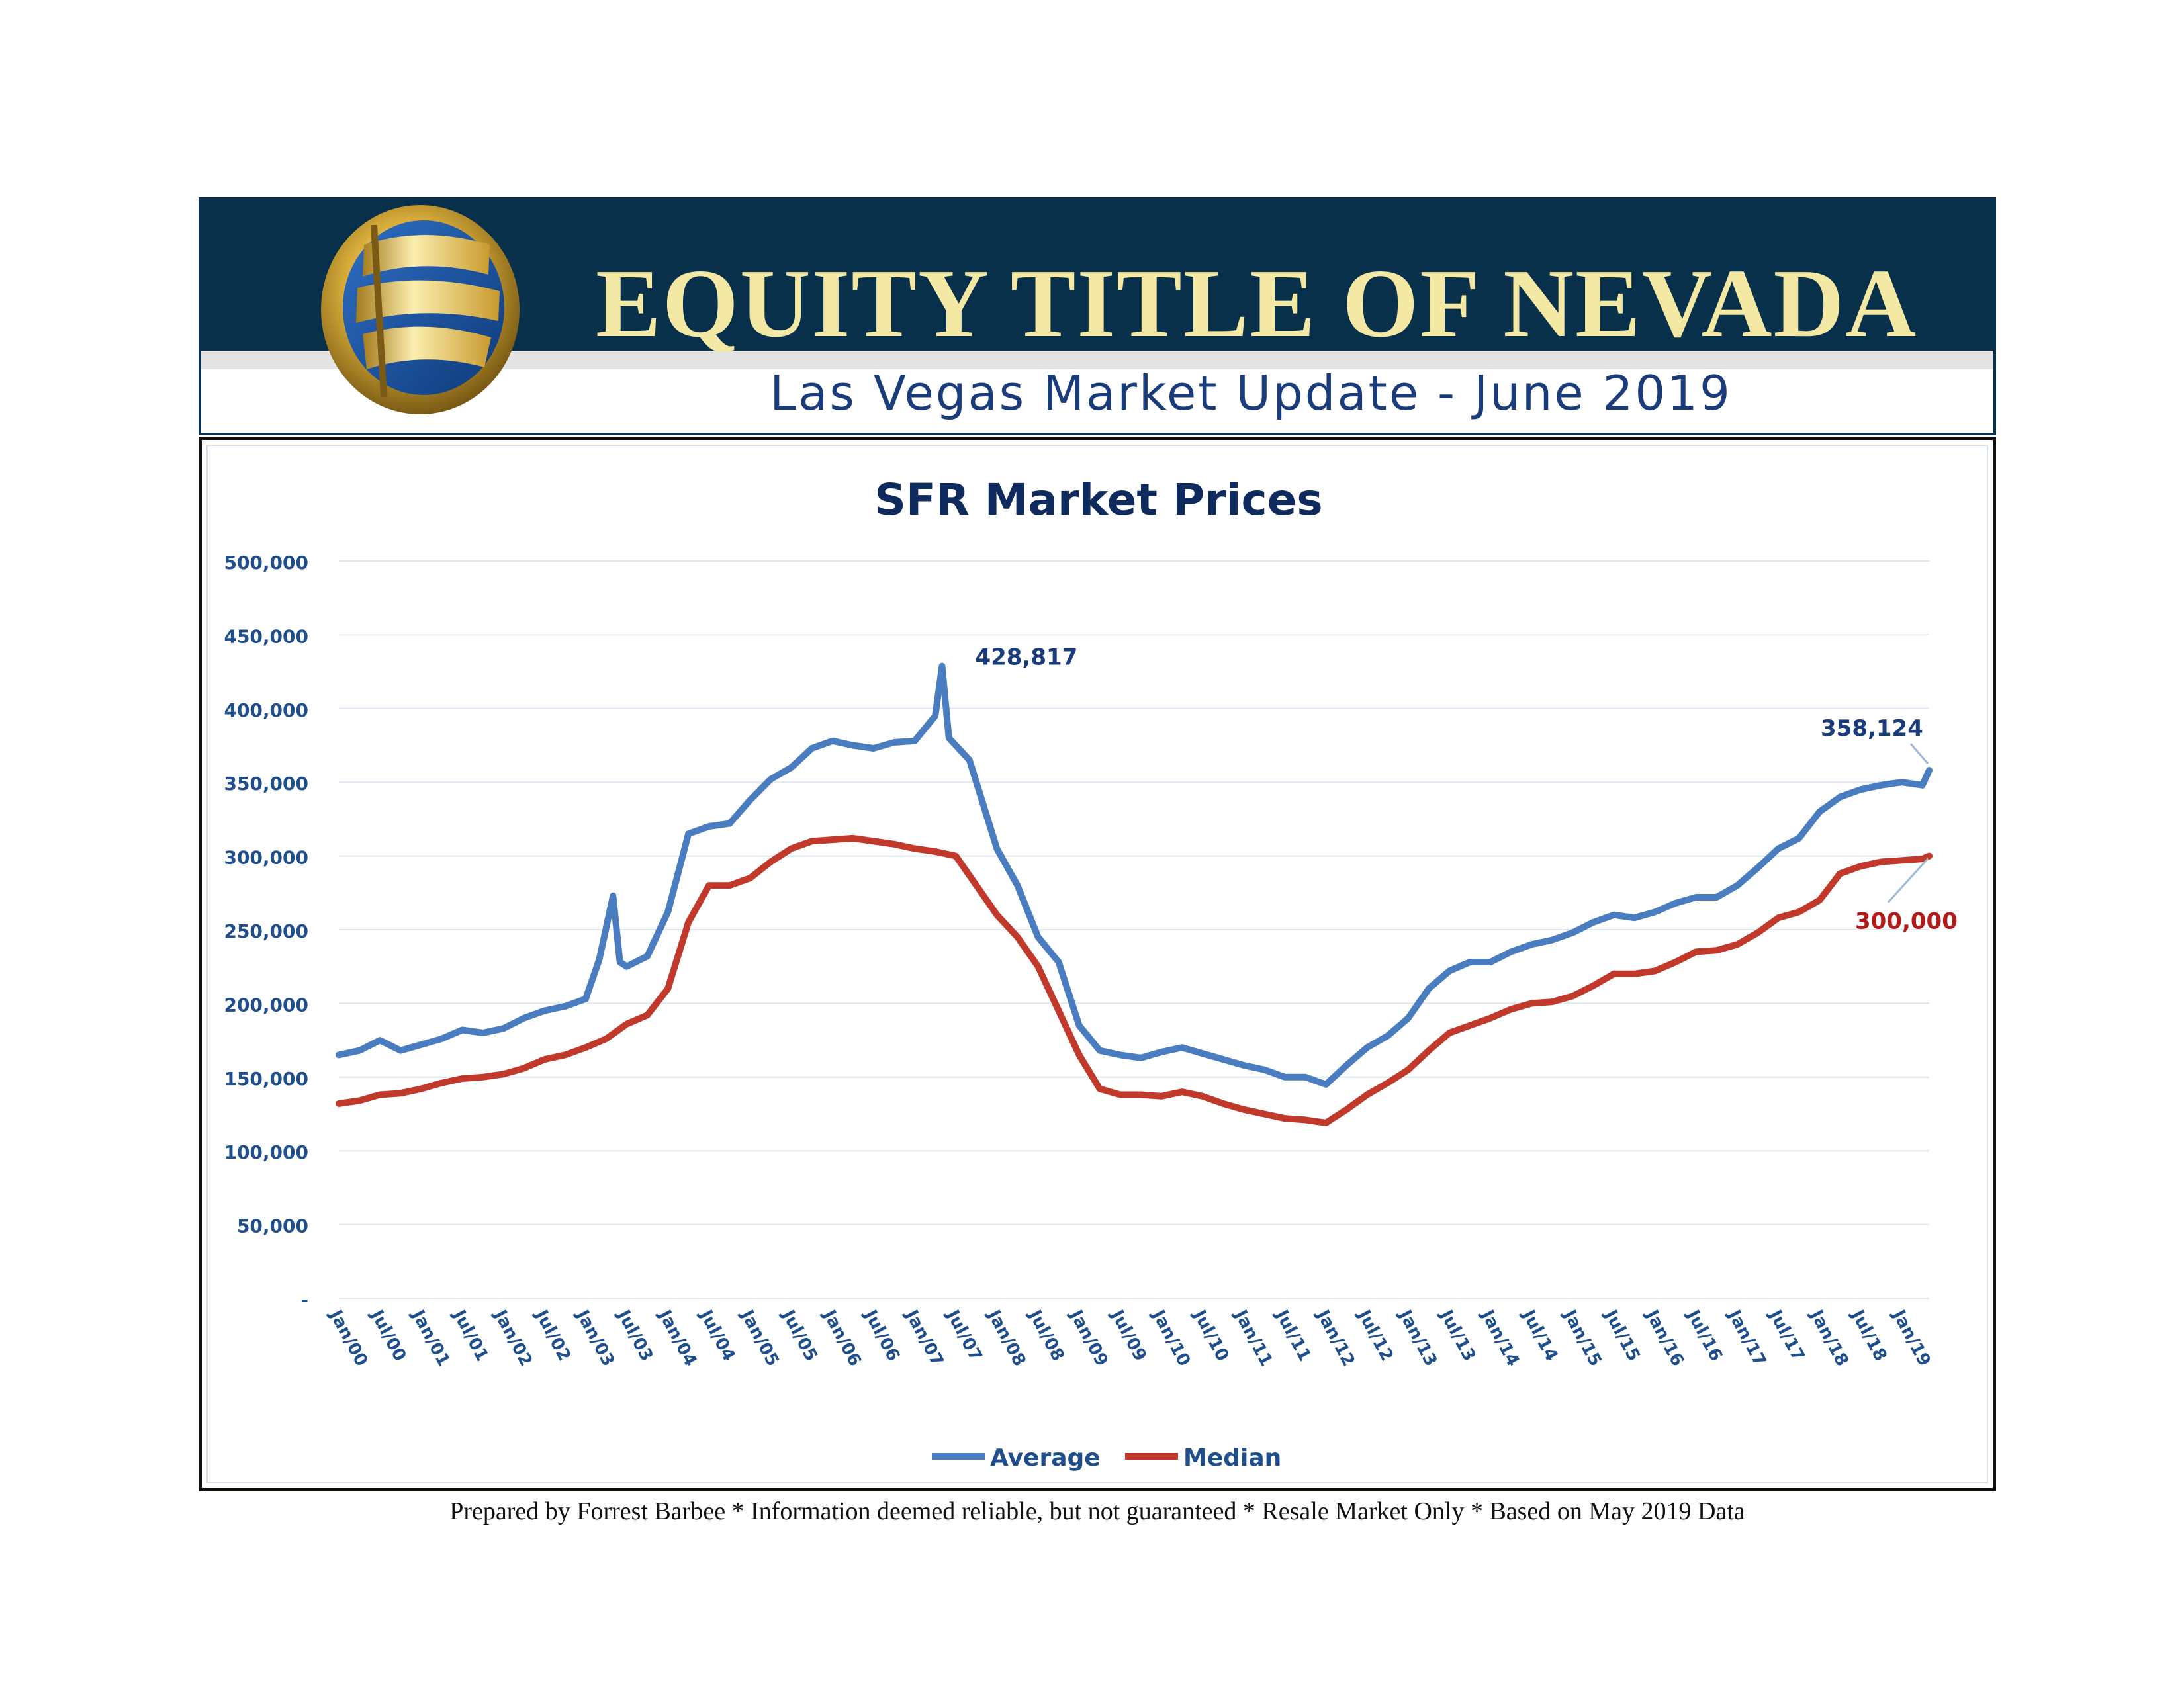 This screenshot has width=2184, height=1682. I want to click on data-callouts: 428,817 358,124 300,000, so click(1466, 789).